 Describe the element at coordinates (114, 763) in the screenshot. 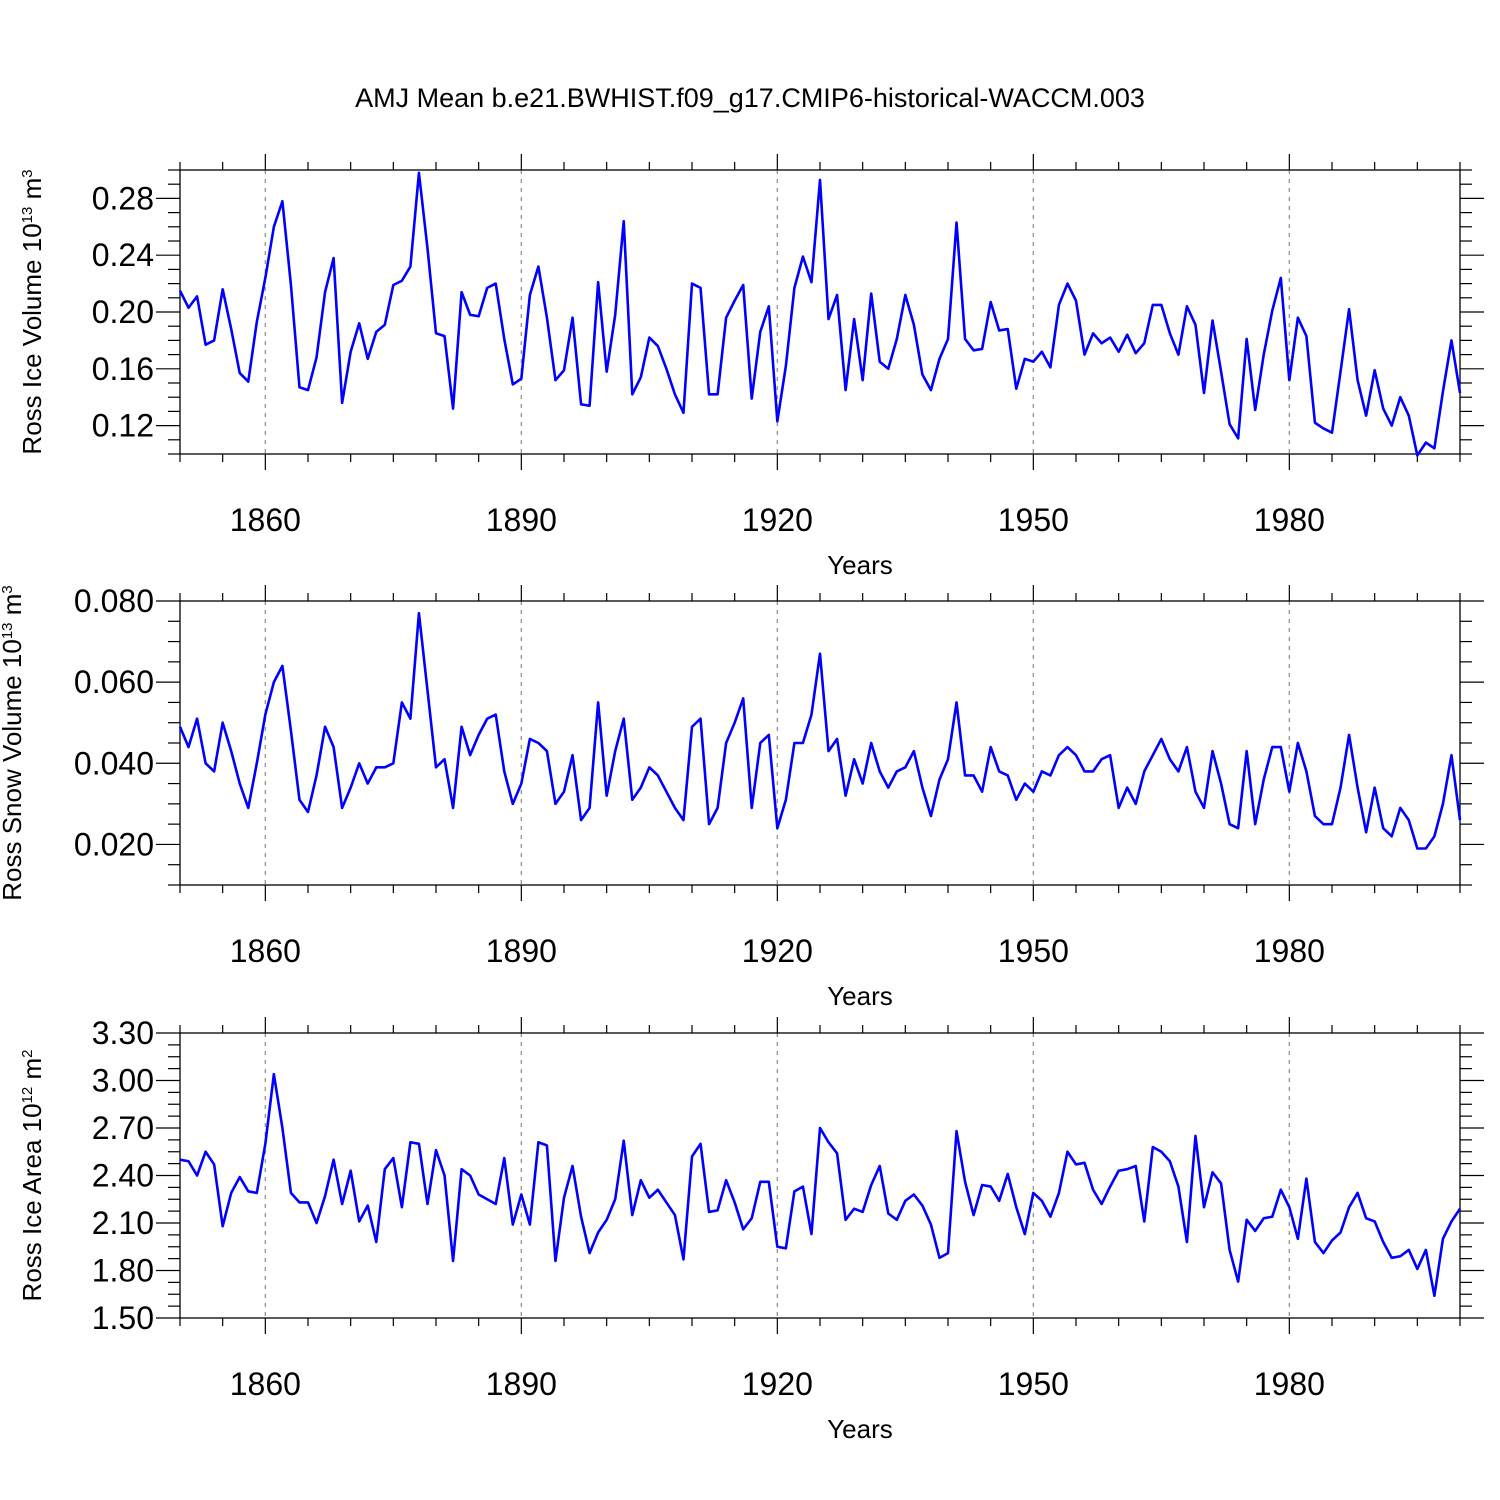

I see `y-tick-label: 0.040` at that location.